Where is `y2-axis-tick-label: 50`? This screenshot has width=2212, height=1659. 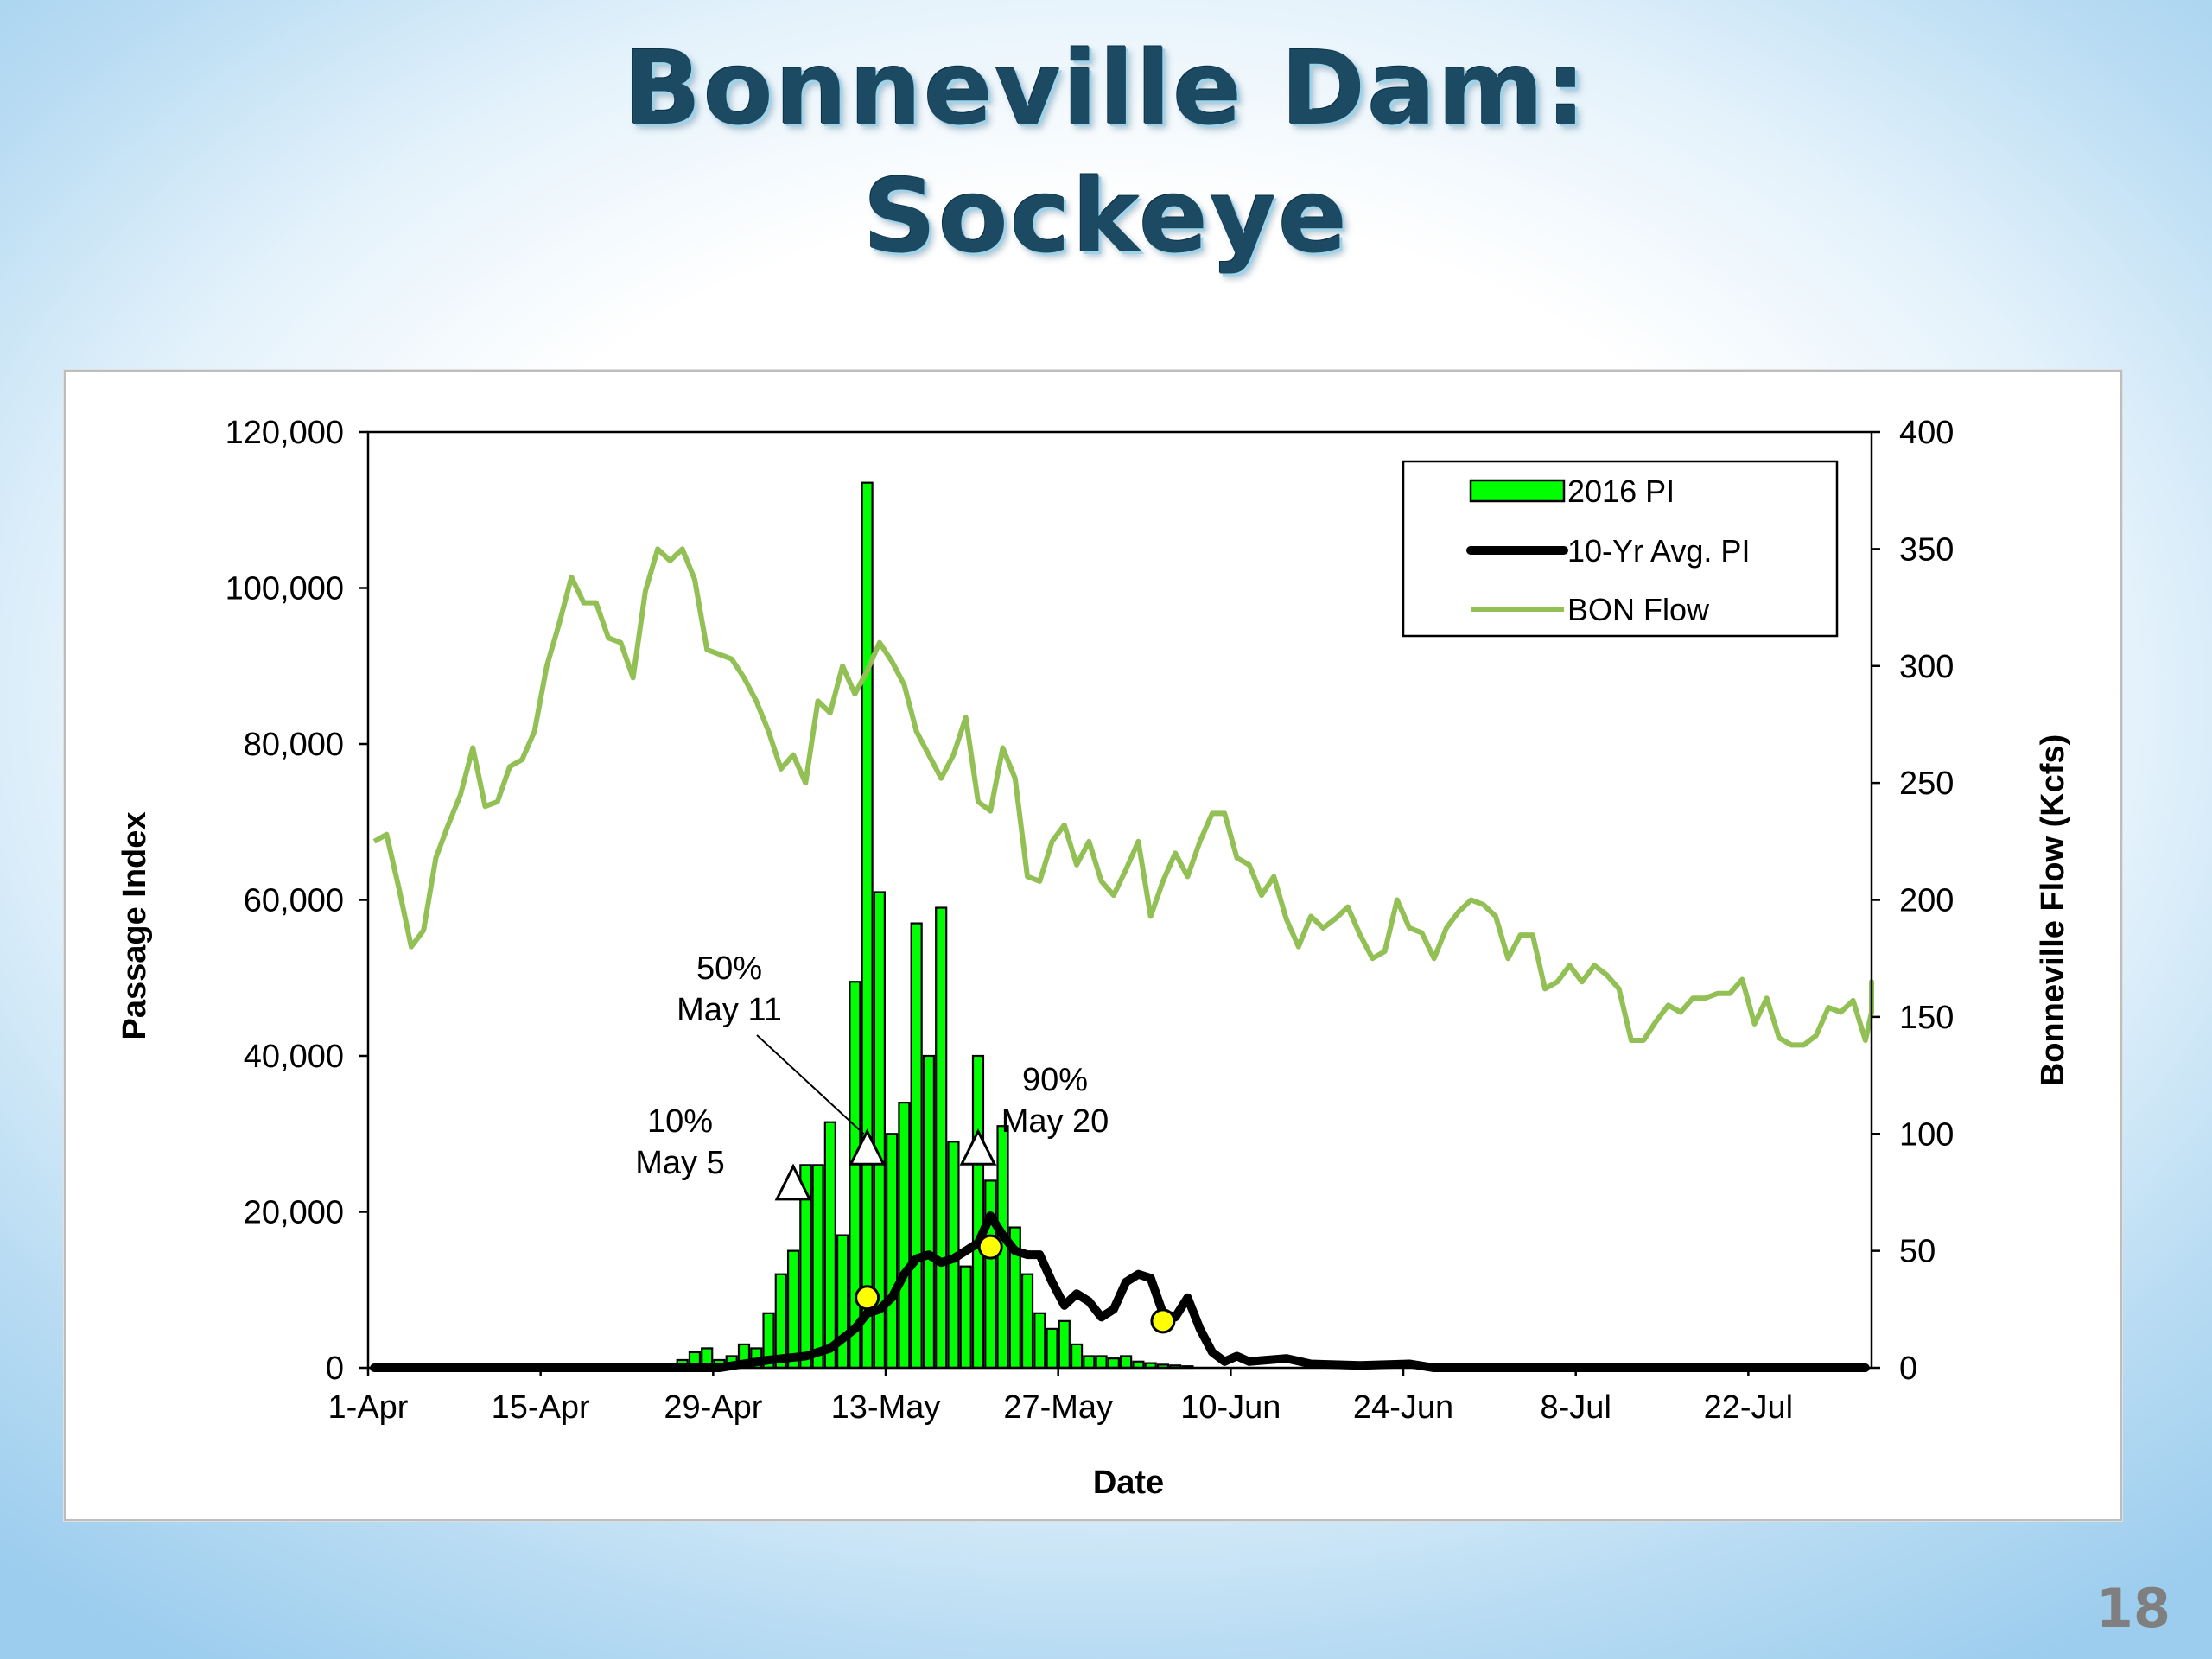 y2-axis-tick-label: 50 is located at coordinates (1917, 1252).